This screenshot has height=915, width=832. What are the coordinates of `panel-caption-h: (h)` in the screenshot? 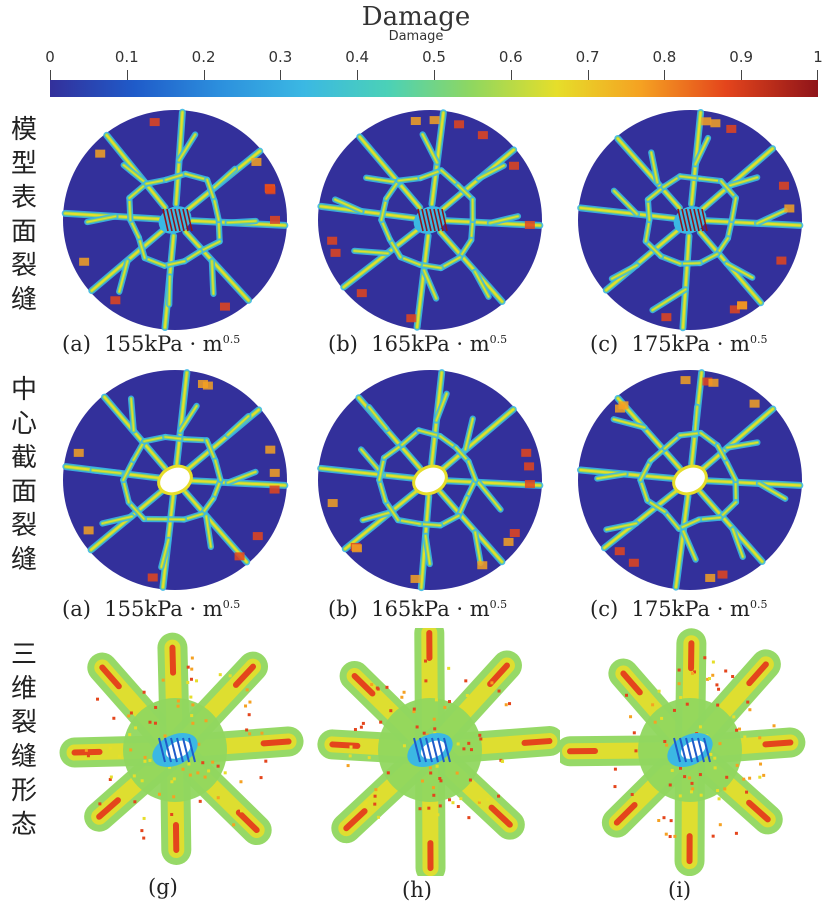 It's located at (417, 890).